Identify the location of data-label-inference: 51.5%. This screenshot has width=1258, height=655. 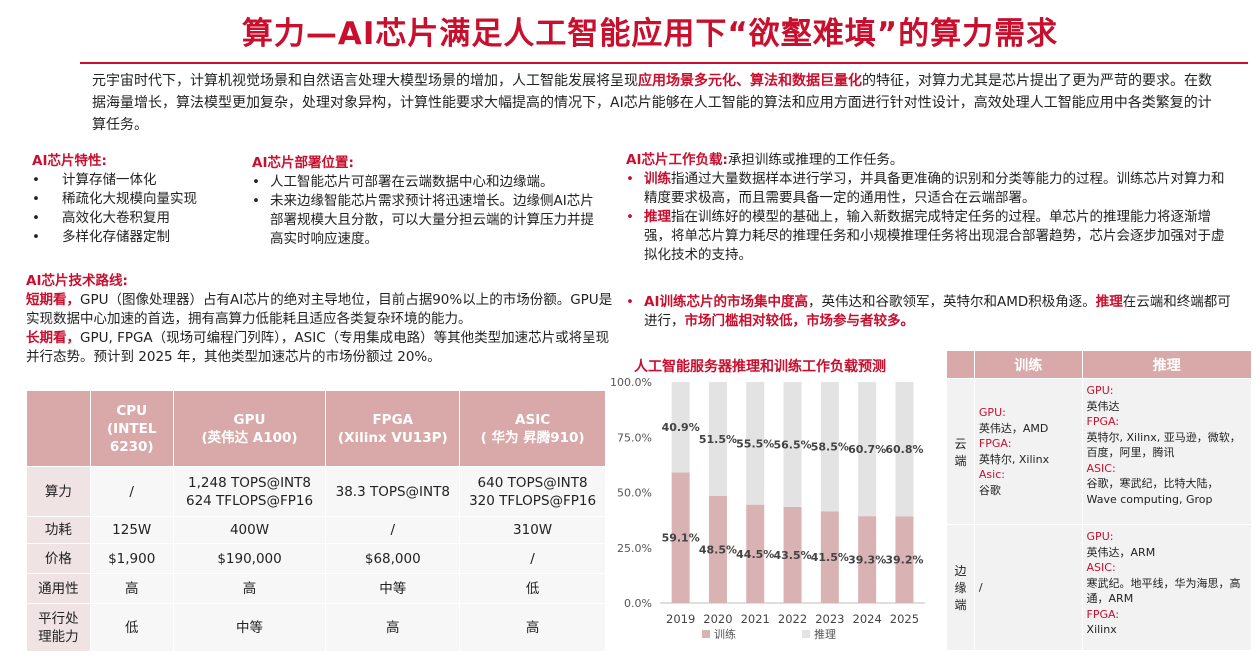
(718, 439).